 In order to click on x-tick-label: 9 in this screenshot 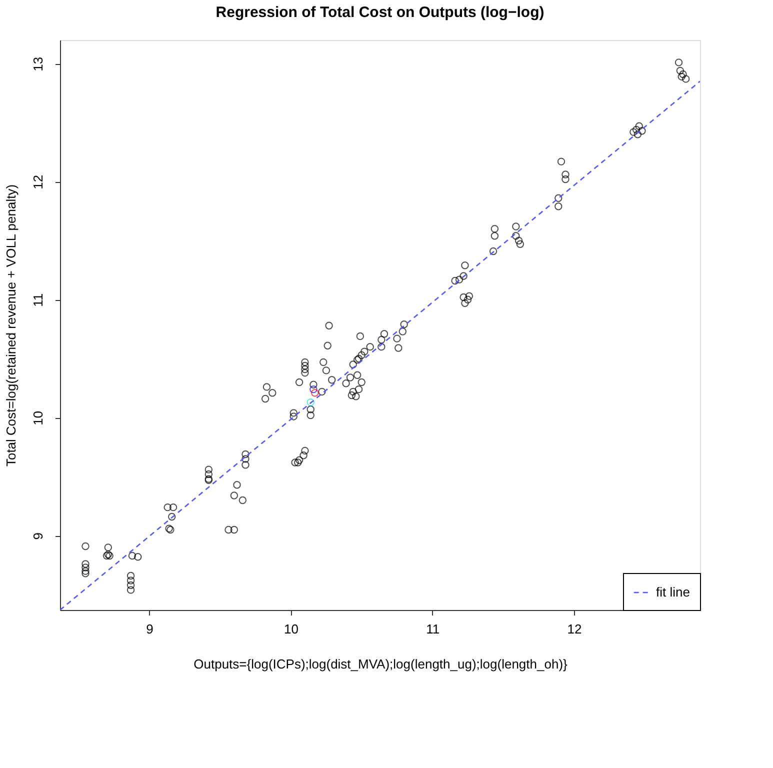, I will do `click(150, 629)`.